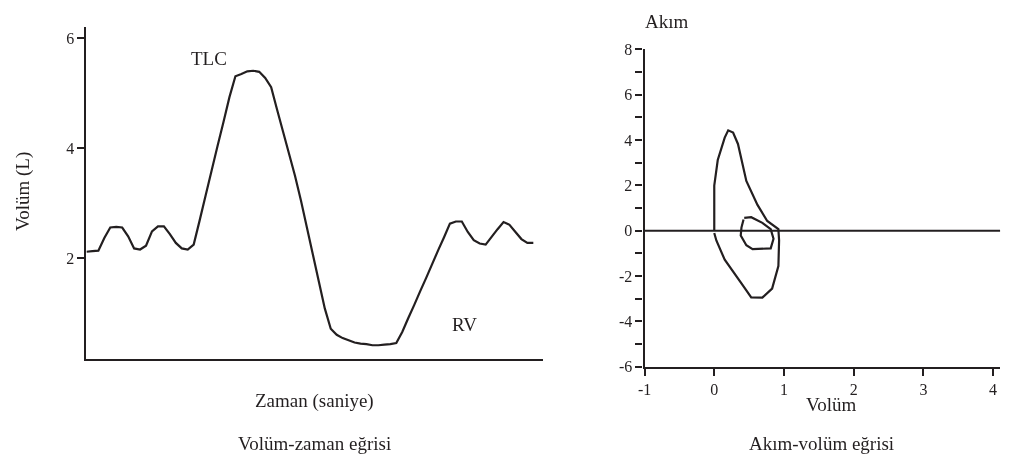  What do you see at coordinates (822, 443) in the screenshot?
I see `text: Akım-volüm eğrisi` at bounding box center [822, 443].